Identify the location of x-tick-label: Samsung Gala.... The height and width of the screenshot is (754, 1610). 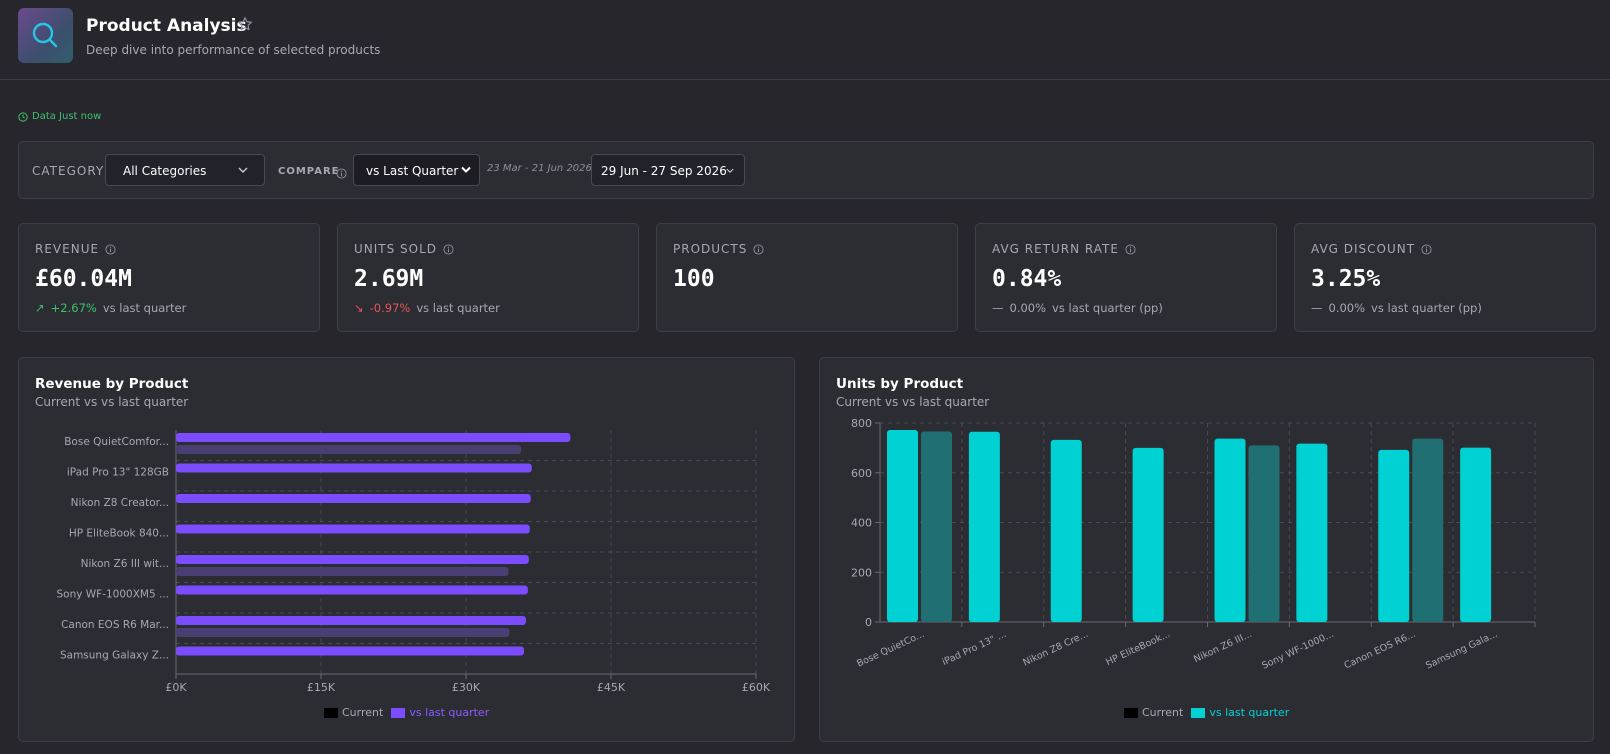
(1461, 650).